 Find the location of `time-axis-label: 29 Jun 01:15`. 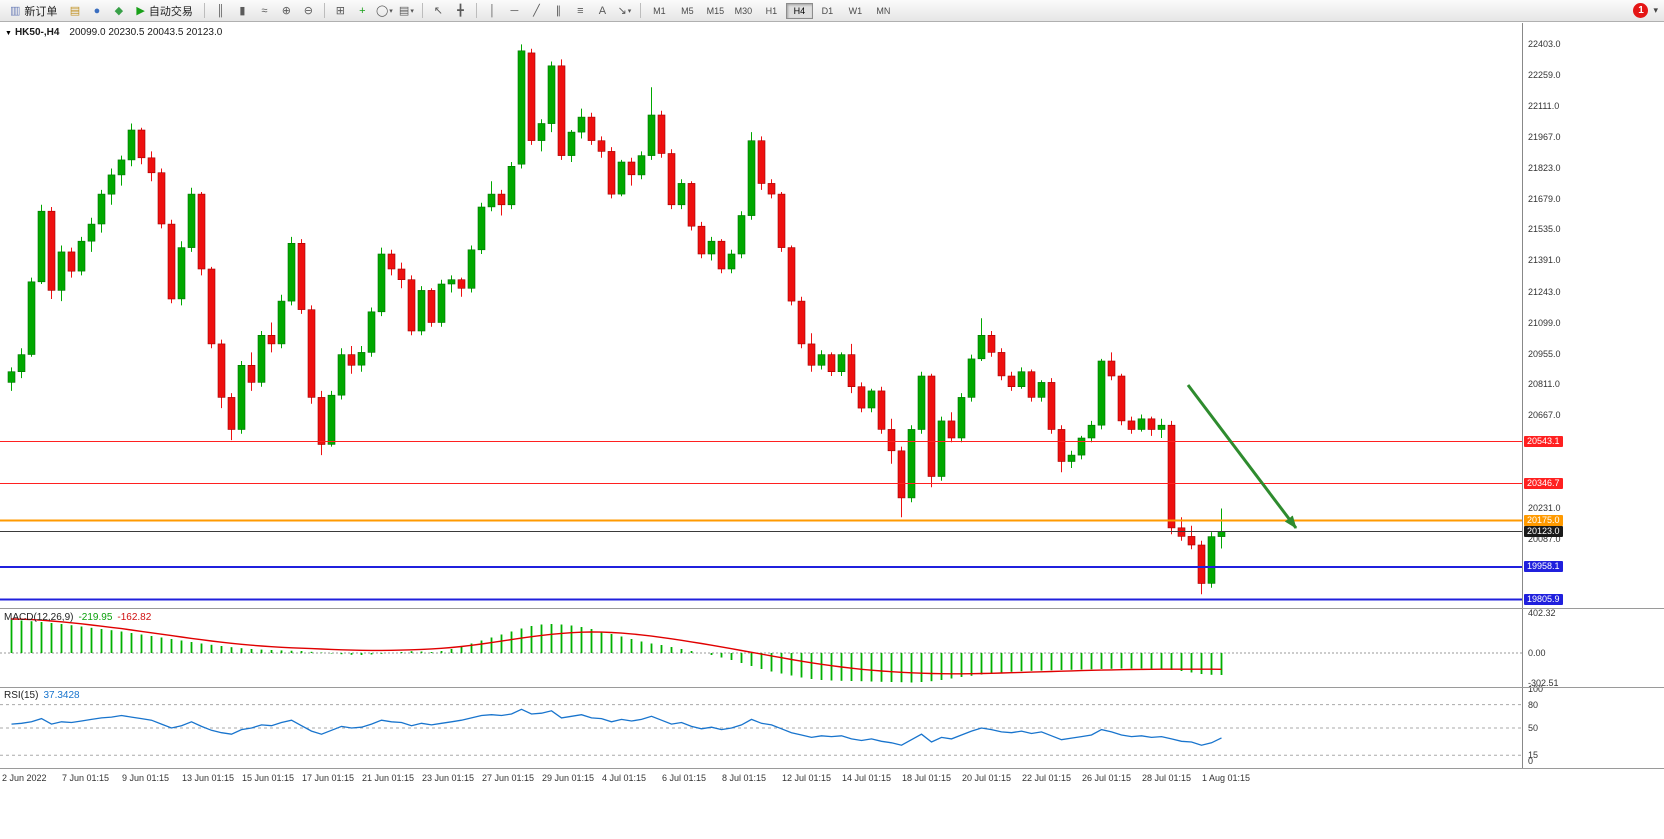

time-axis-label: 29 Jun 01:15 is located at coordinates (568, 778).